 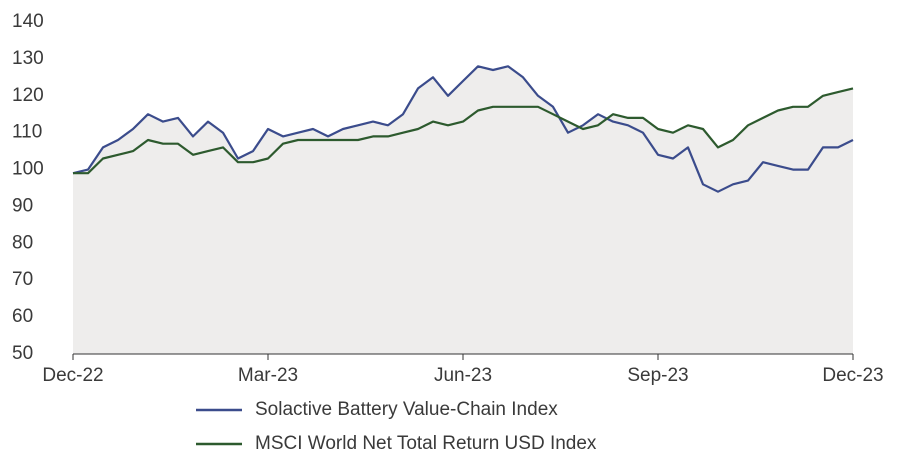 What do you see at coordinates (463, 375) in the screenshot?
I see `x-tick-label: Jun-23` at bounding box center [463, 375].